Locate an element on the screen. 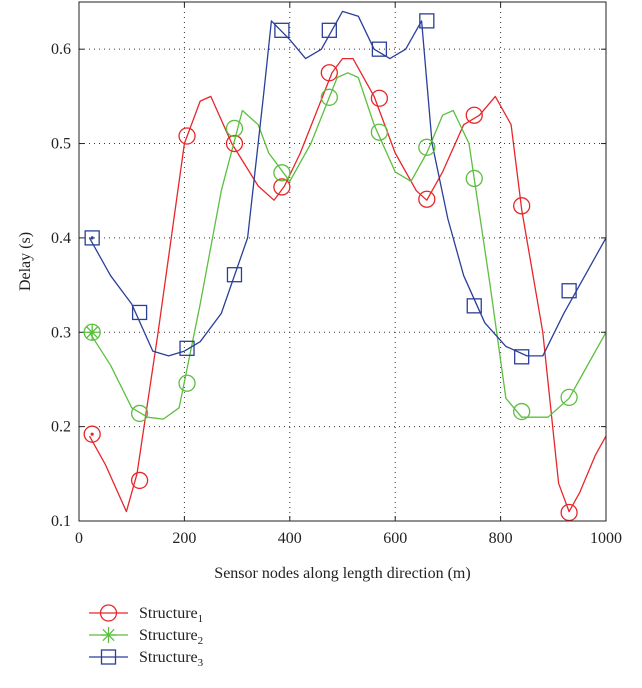 The width and height of the screenshot is (642, 688). legend-item-1: Structure1 is located at coordinates (146, 614).